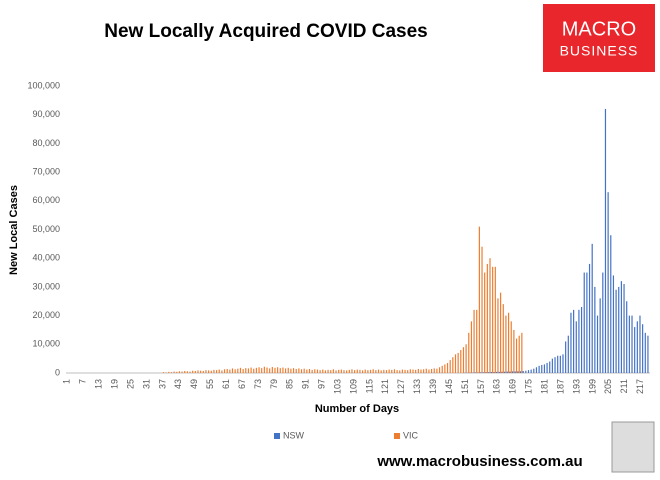 The image size is (660, 480). Describe the element at coordinates (417, 386) in the screenshot. I see `x-tick-label: 133` at that location.